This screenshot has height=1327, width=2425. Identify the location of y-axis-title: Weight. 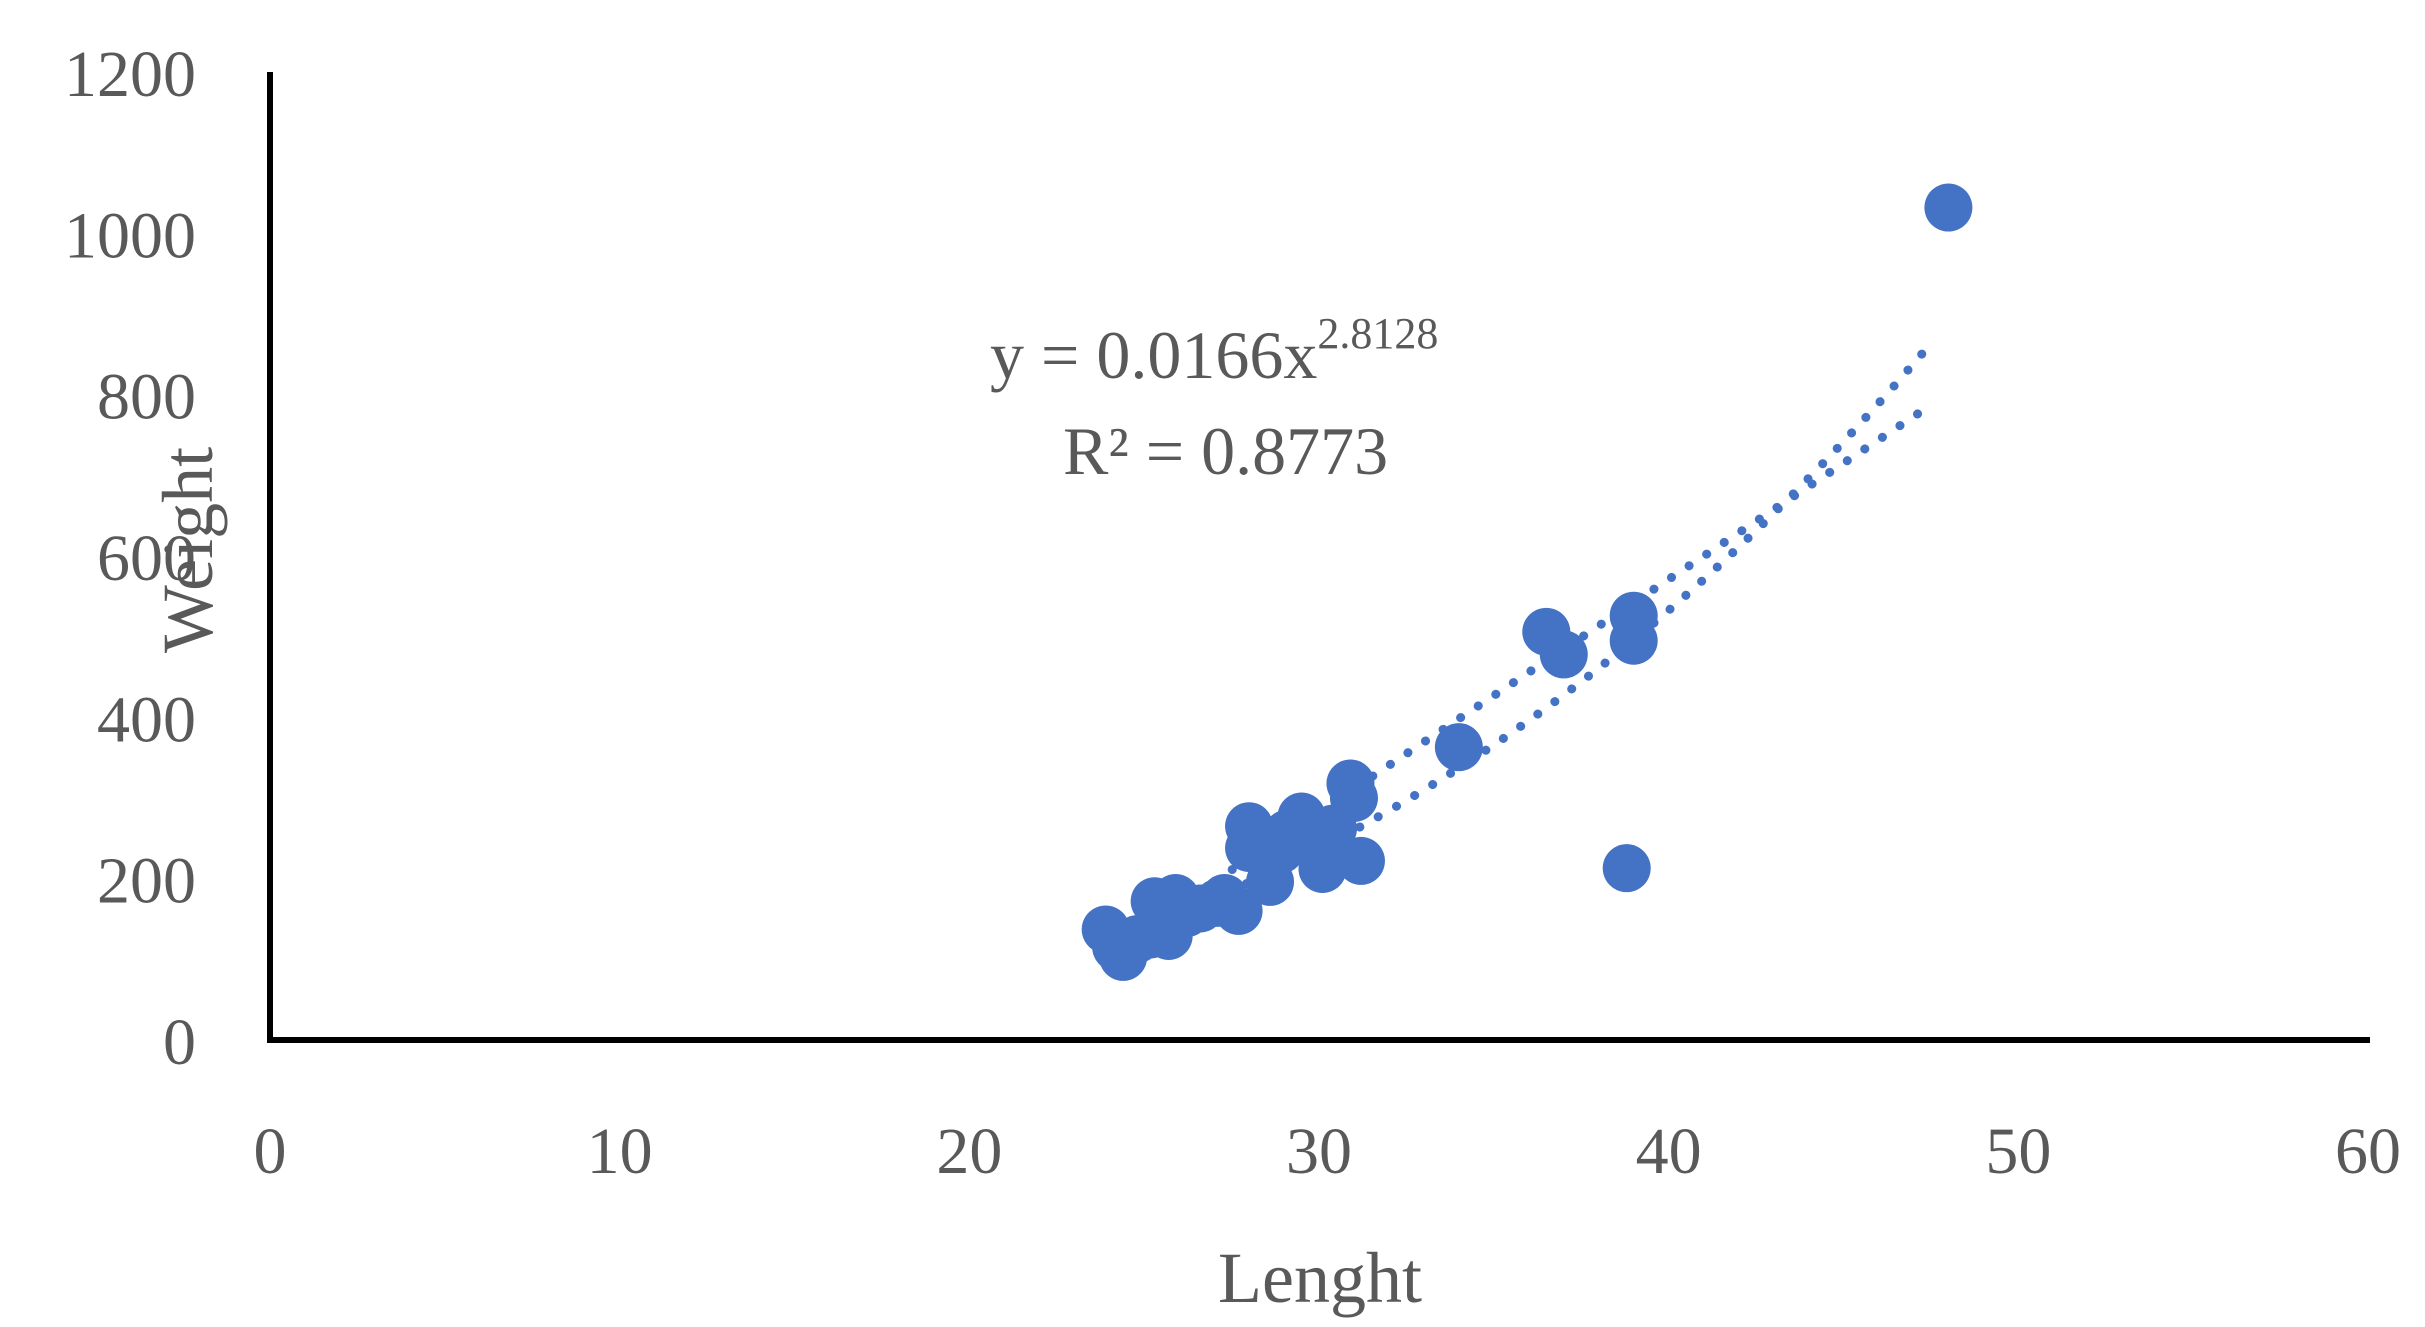
(188, 550).